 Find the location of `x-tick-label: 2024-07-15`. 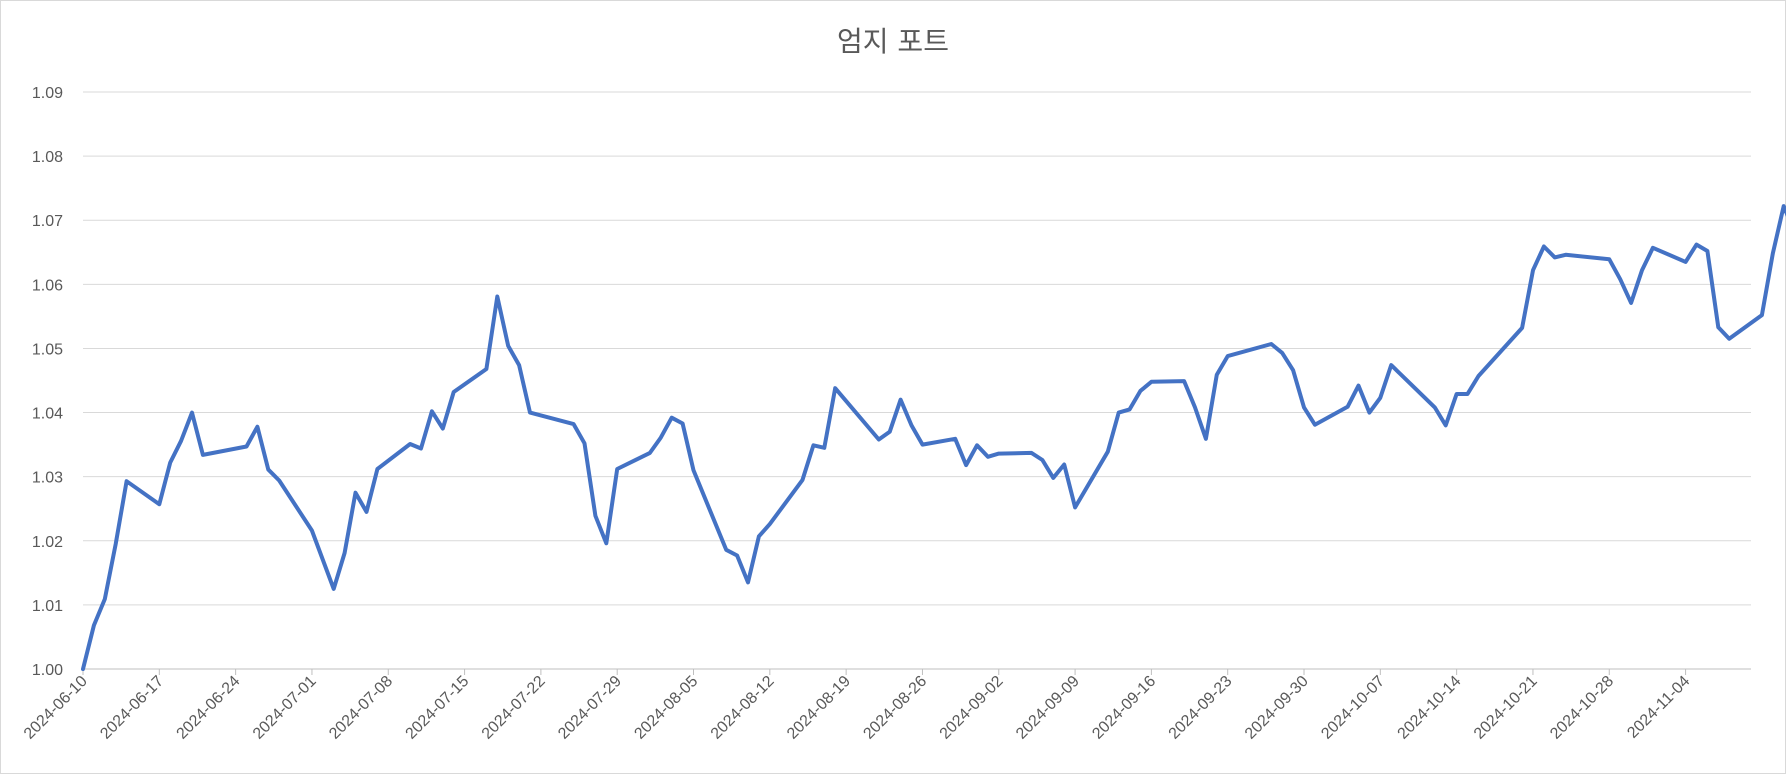

x-tick-label: 2024-07-15 is located at coordinates (438, 708).